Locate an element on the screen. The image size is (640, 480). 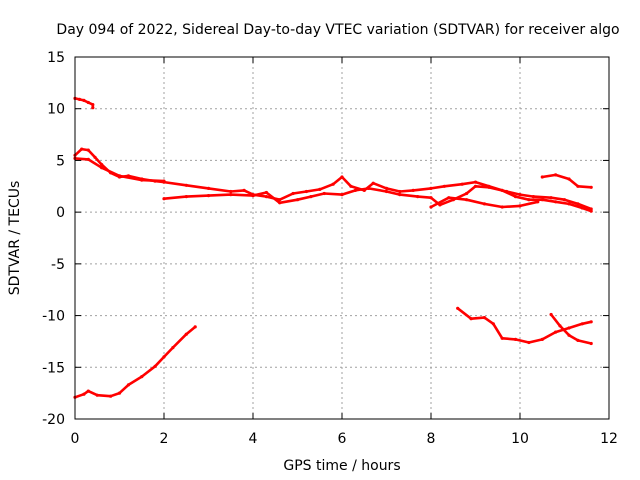
x-tick-label: 8 is located at coordinates (431, 439).